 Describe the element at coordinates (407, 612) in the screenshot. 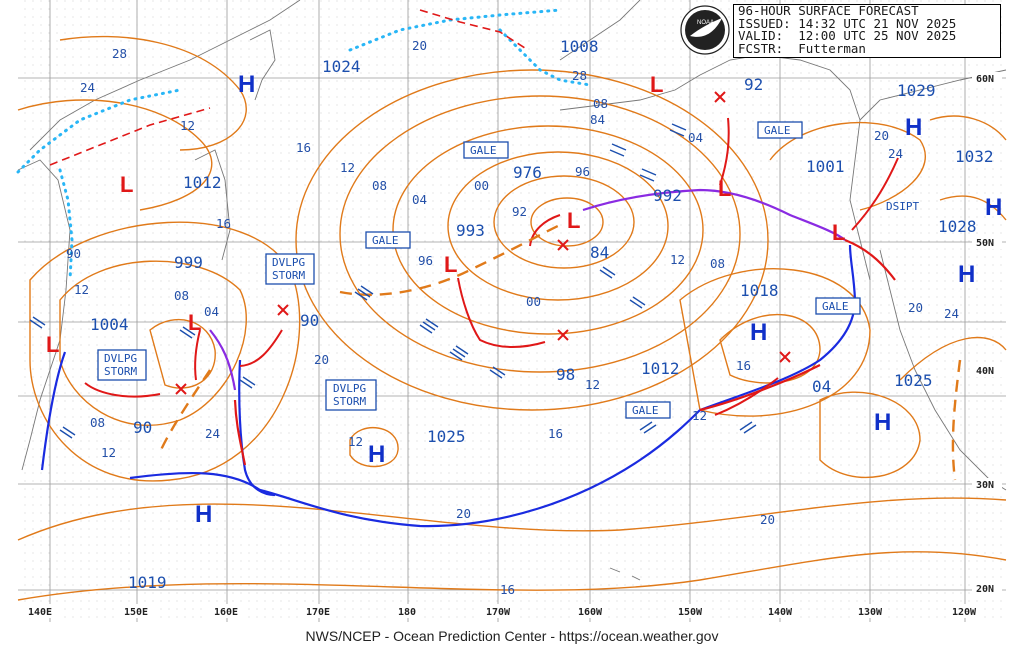

I see `lon-label: 180` at that location.